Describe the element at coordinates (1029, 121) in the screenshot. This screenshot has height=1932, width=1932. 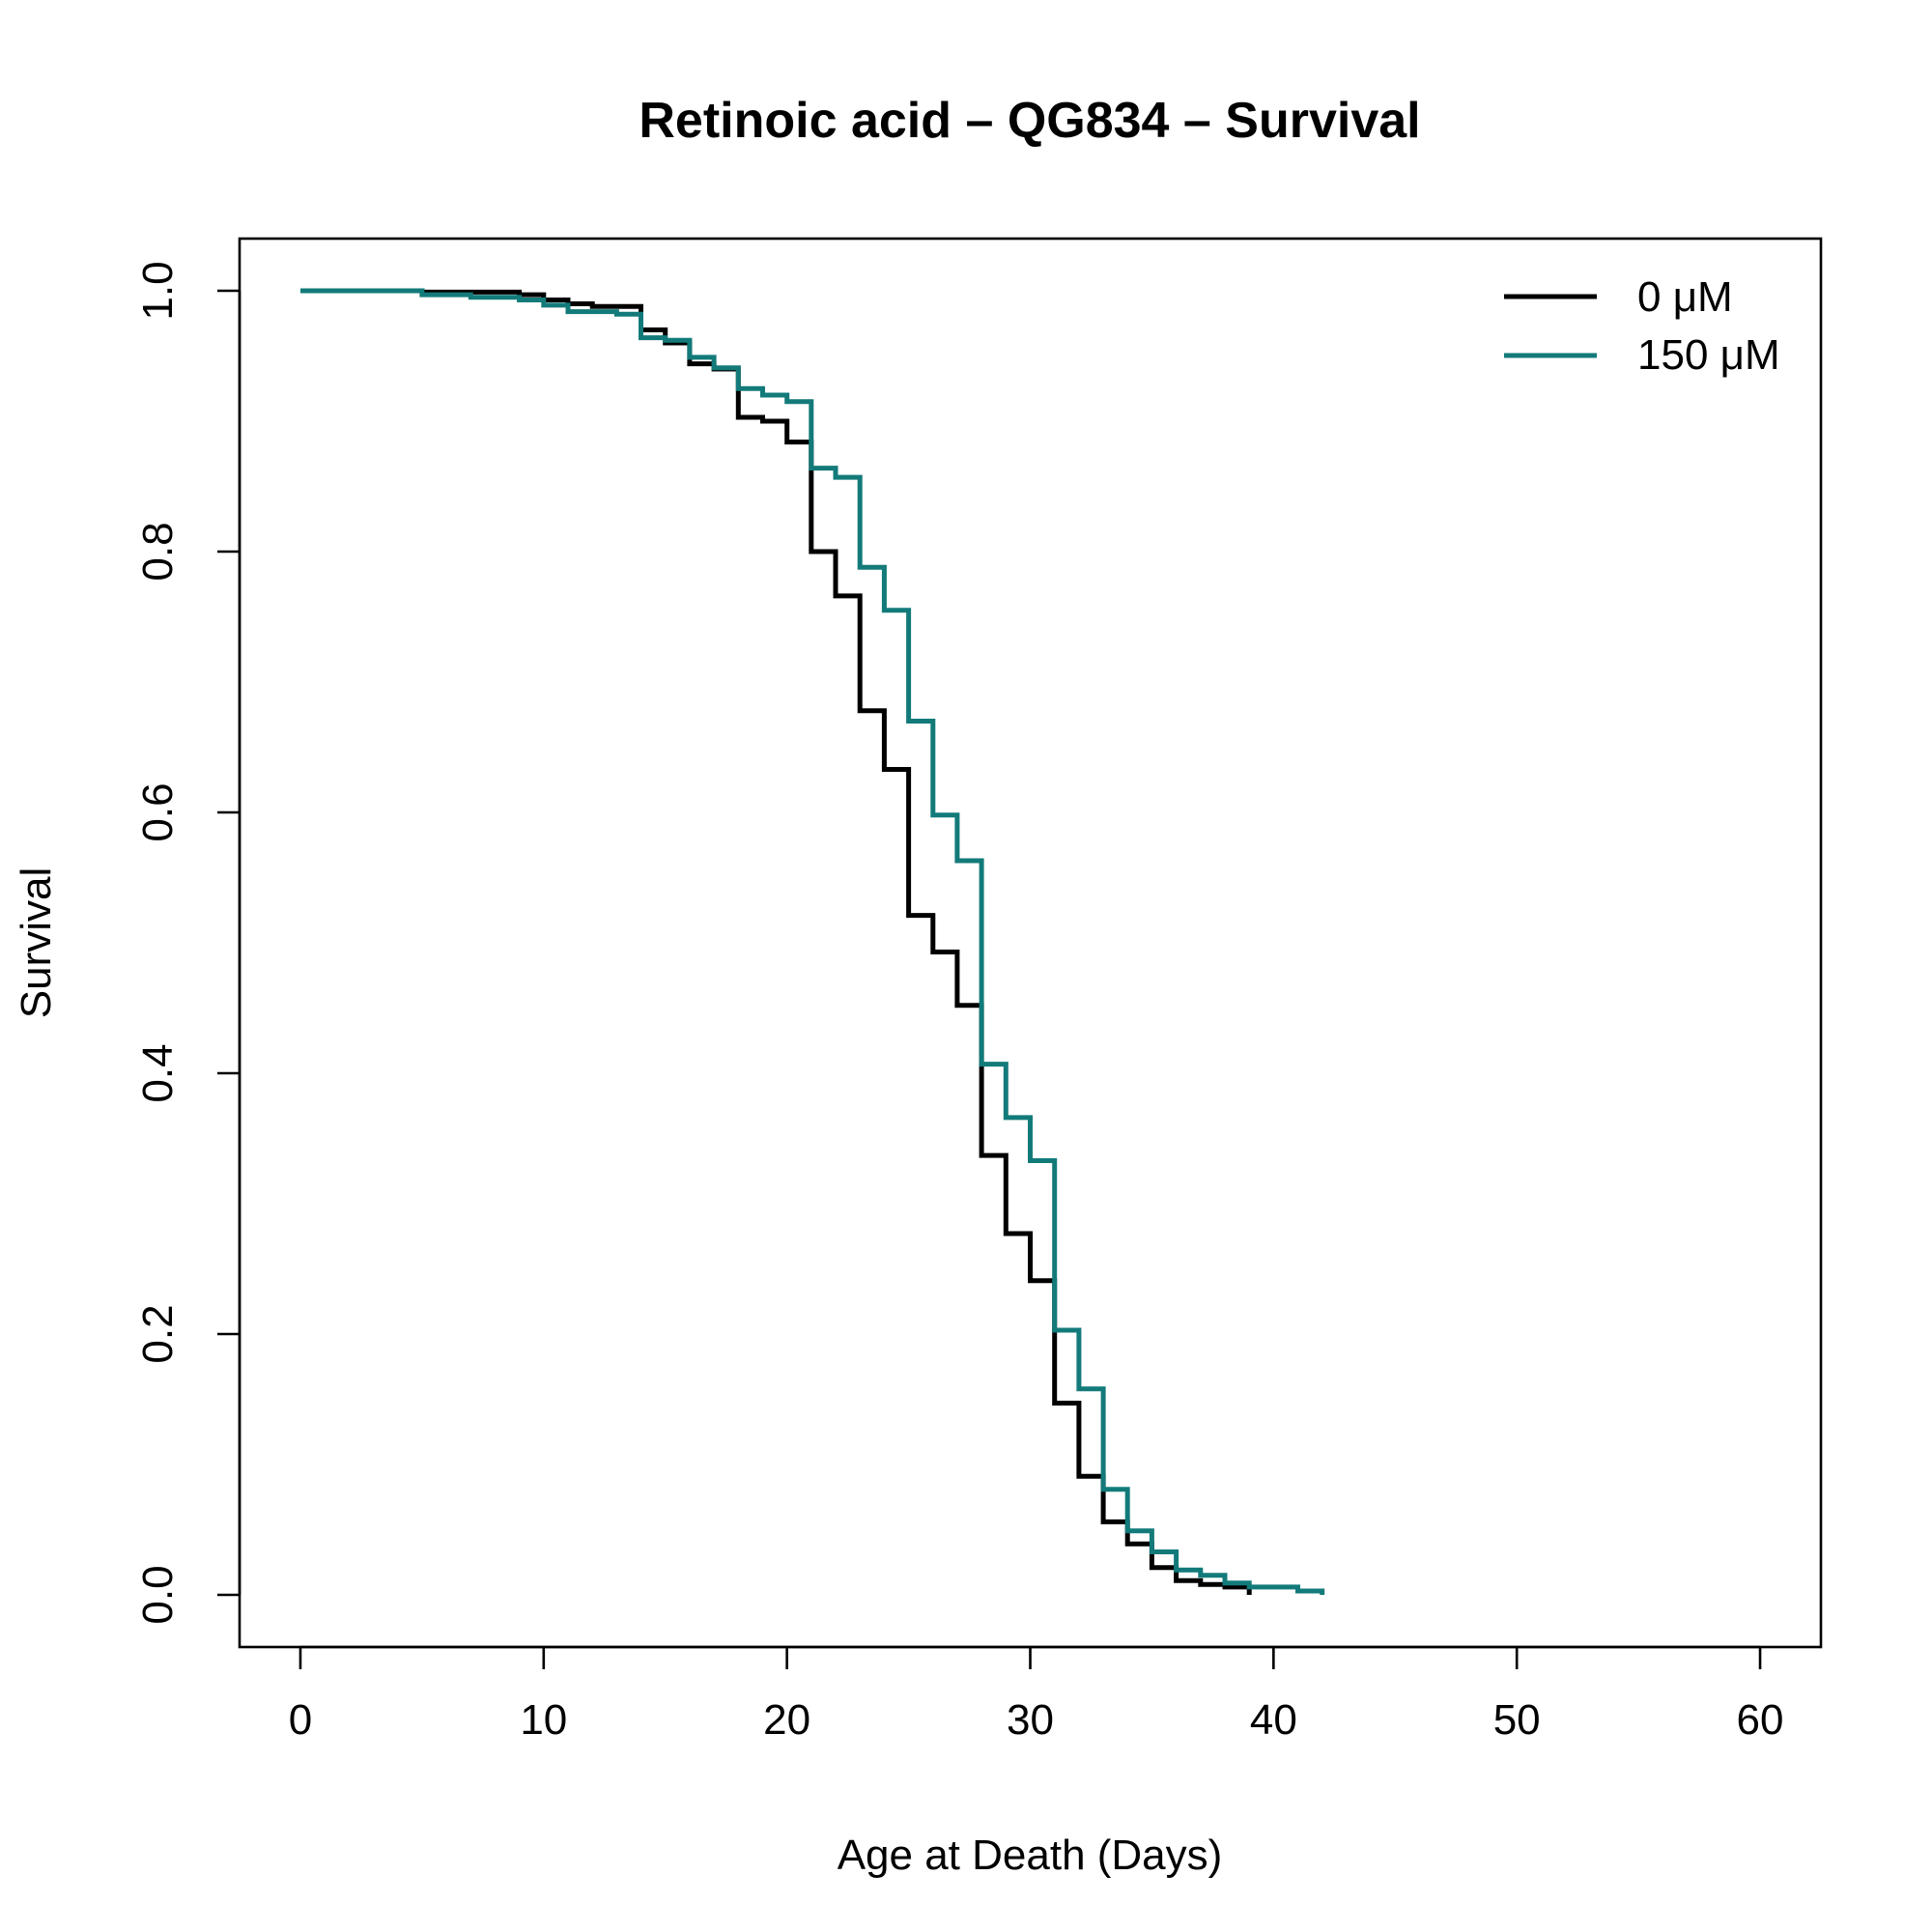
I see `chart-title: Retinoic acid – QG834 – Survival` at that location.